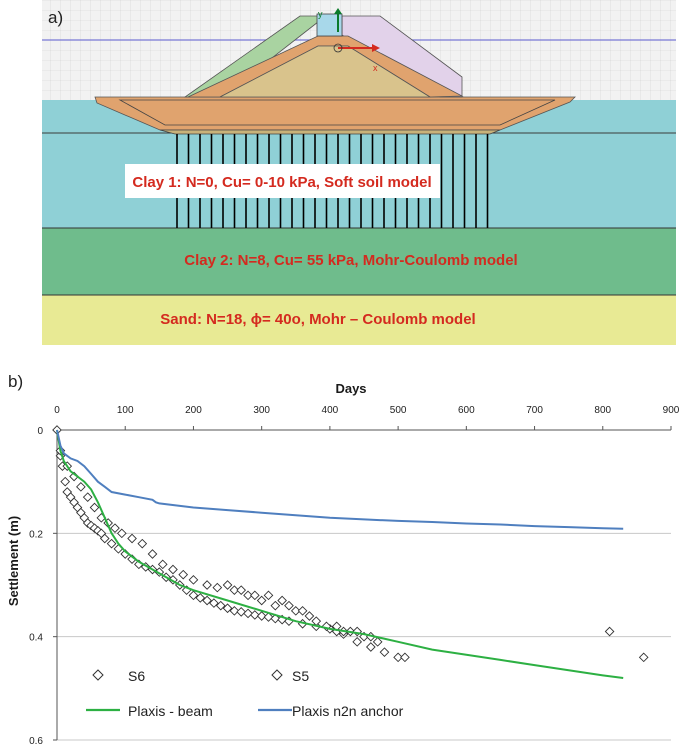 This screenshot has width=685, height=745. What do you see at coordinates (671, 410) in the screenshot?
I see `x-tick-label: 900` at bounding box center [671, 410].